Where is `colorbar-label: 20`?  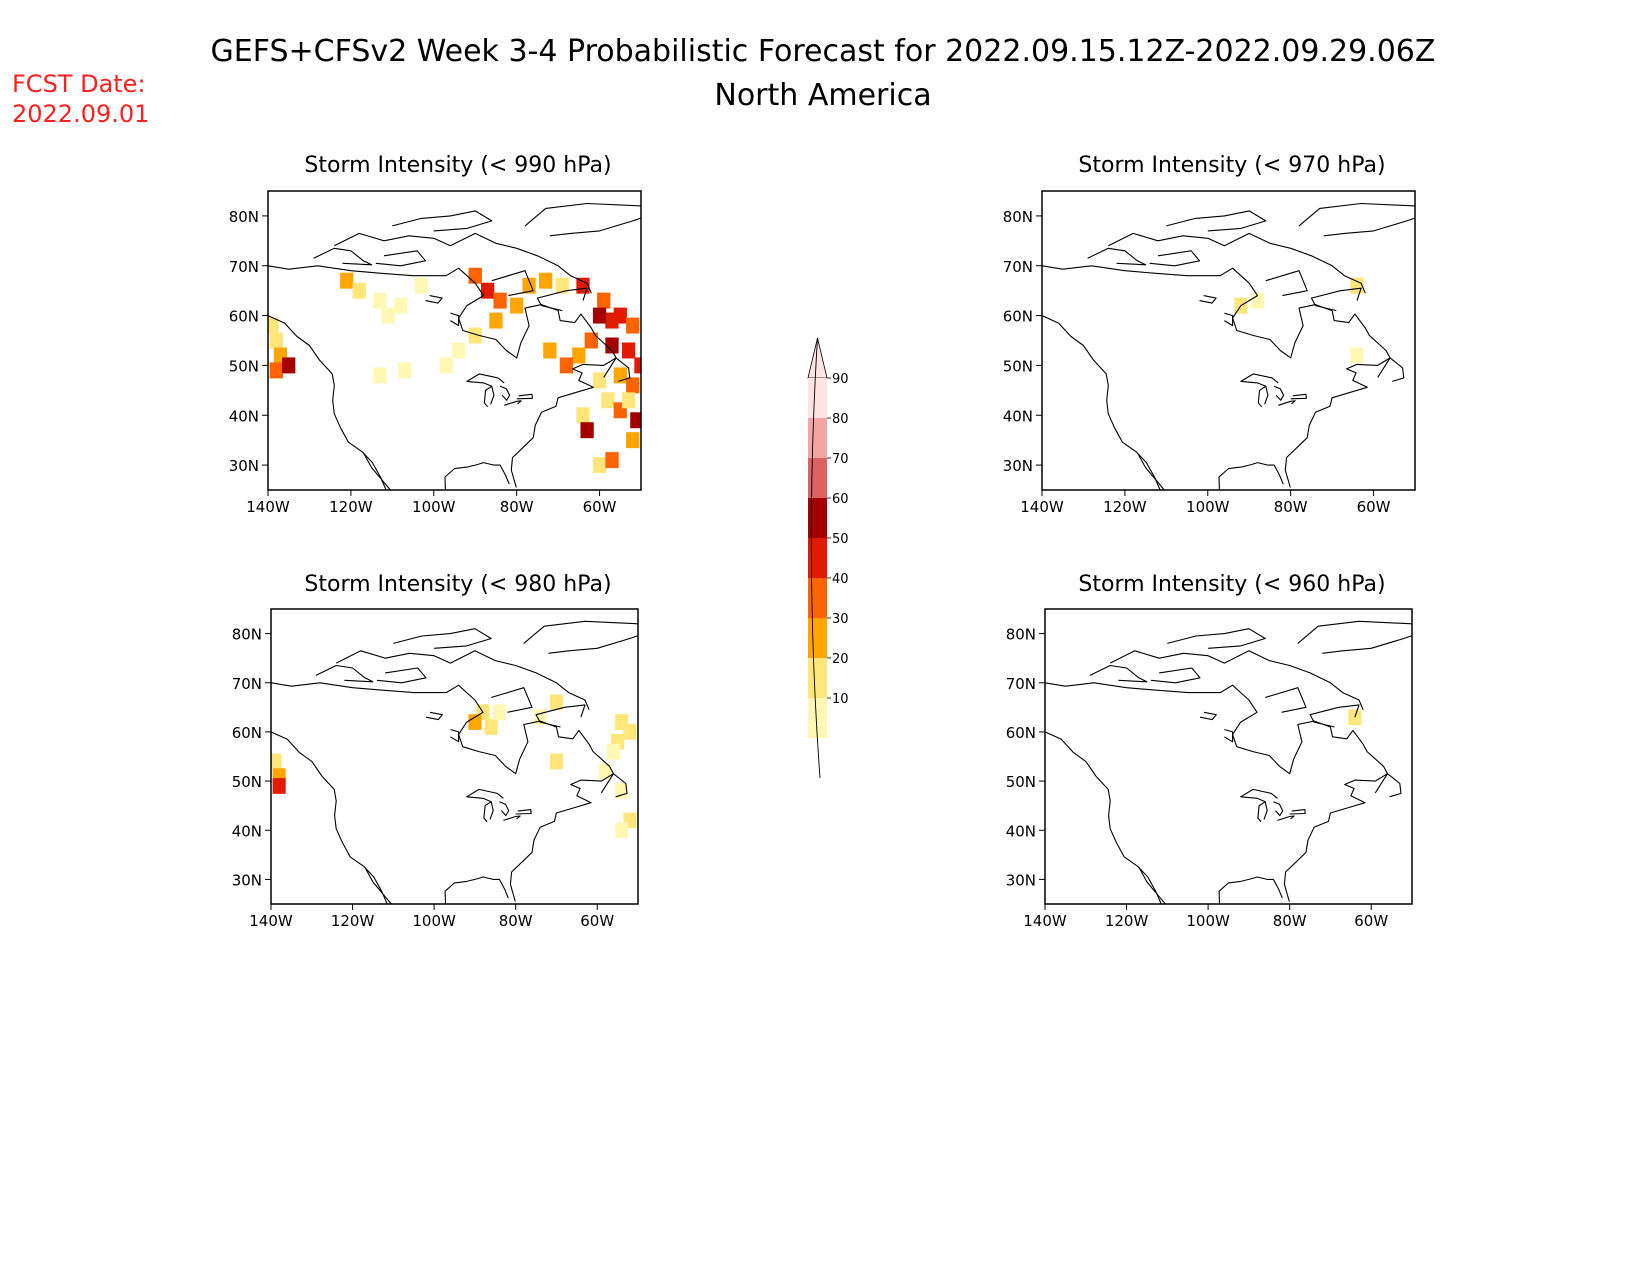 colorbar-label: 20 is located at coordinates (840, 659).